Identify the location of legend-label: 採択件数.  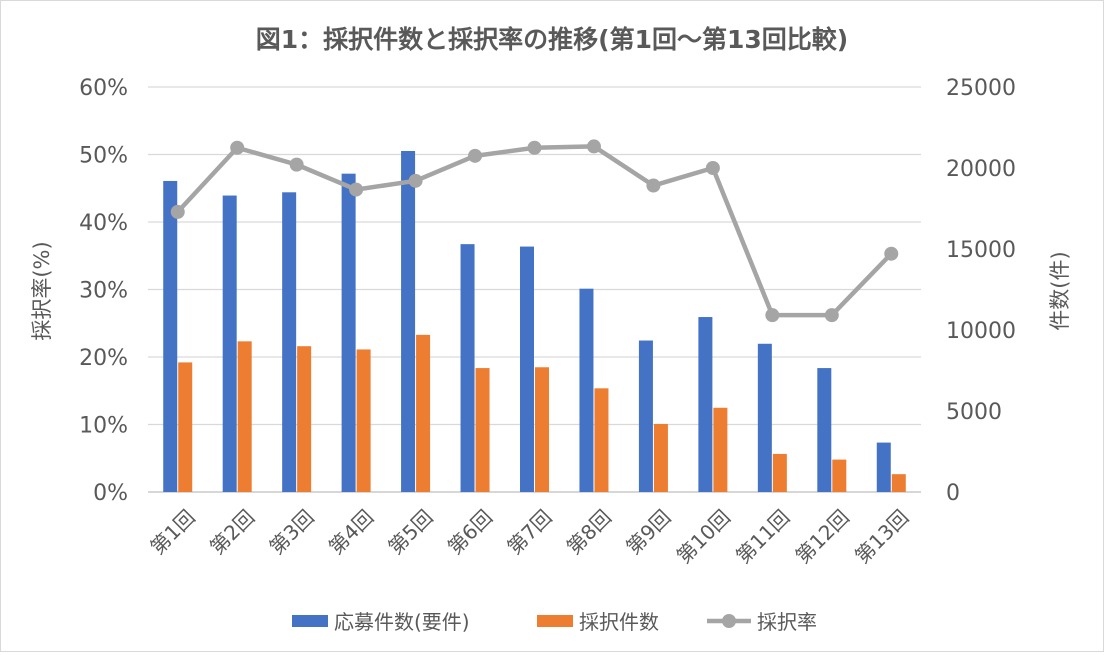
(619, 622).